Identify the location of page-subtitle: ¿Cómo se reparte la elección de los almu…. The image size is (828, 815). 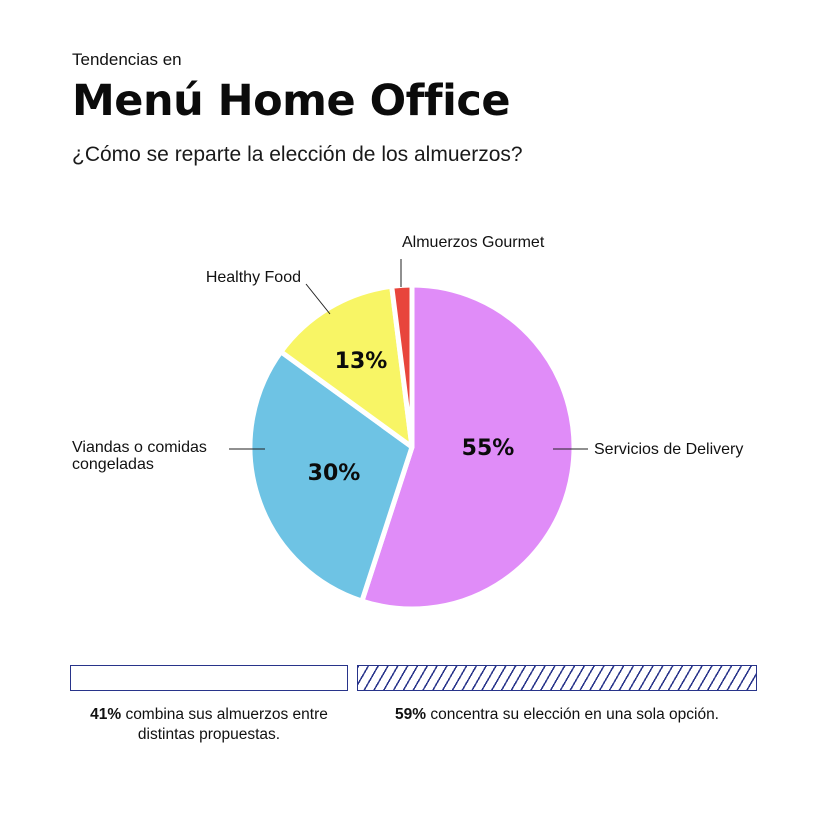
(297, 154).